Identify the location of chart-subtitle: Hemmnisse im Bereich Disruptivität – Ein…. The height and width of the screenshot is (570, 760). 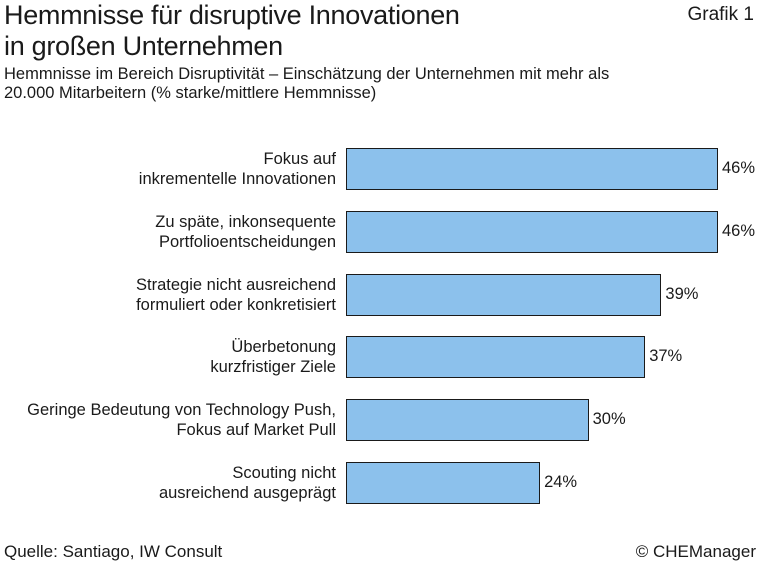
(307, 83).